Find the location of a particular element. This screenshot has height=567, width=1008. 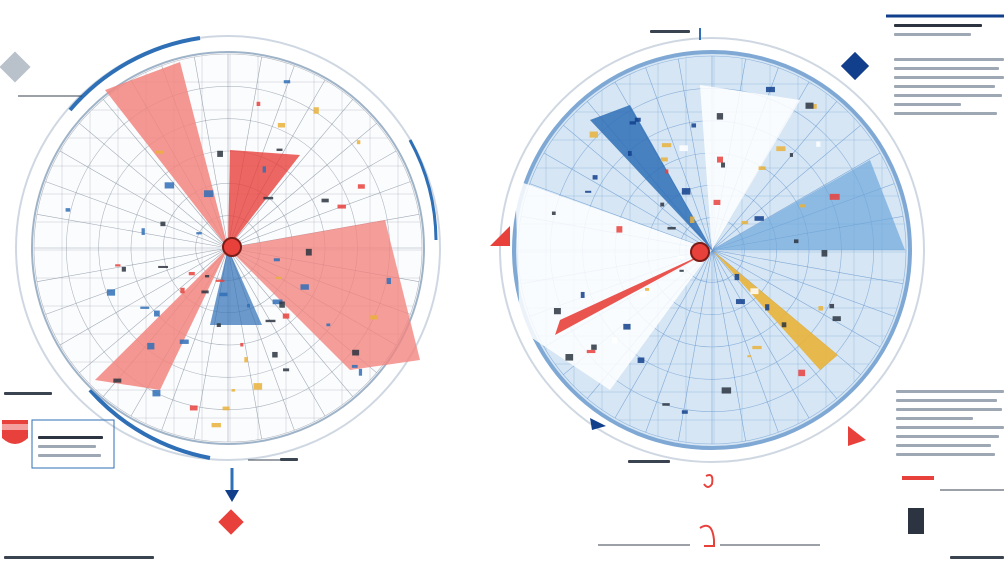

right-text-block-top is located at coordinates (949, 33).